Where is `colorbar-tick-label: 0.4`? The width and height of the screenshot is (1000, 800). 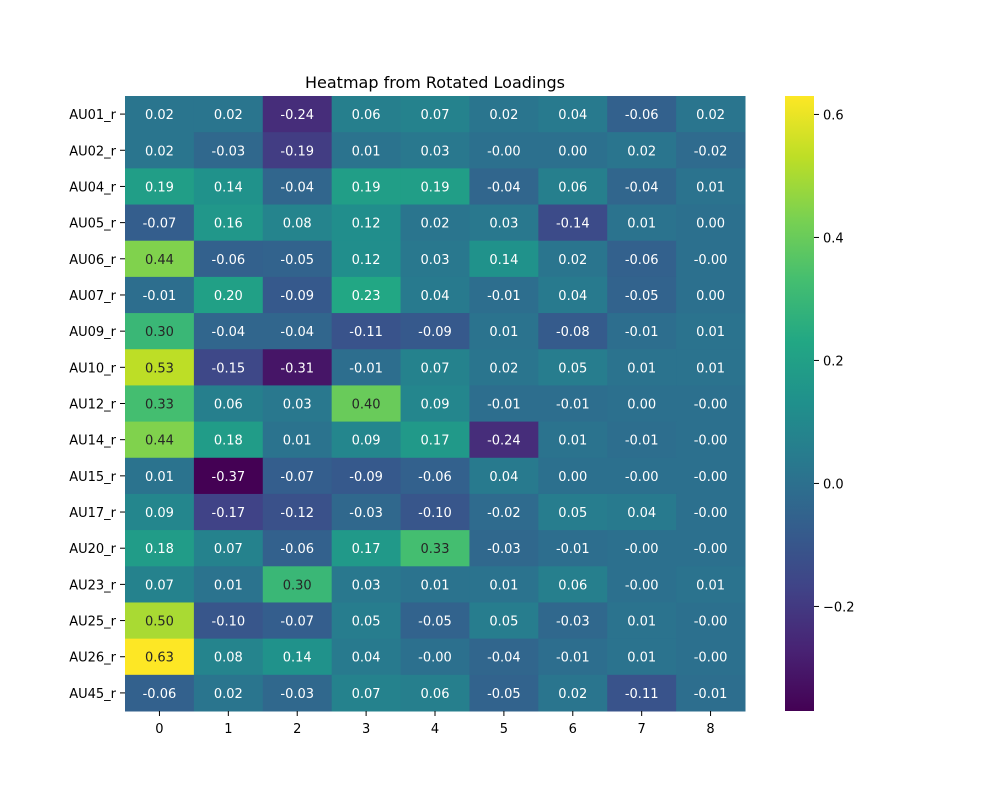 colorbar-tick-label: 0.4 is located at coordinates (833, 238).